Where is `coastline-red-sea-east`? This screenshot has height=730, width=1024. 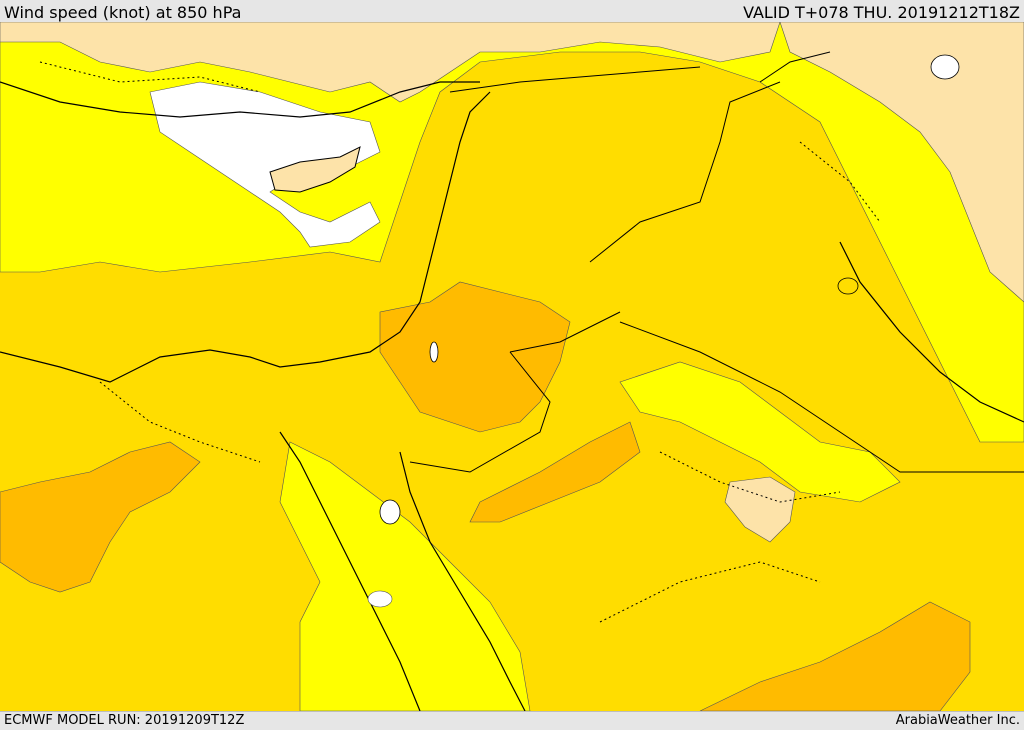
coastline-red-sea-east is located at coordinates (462, 581).